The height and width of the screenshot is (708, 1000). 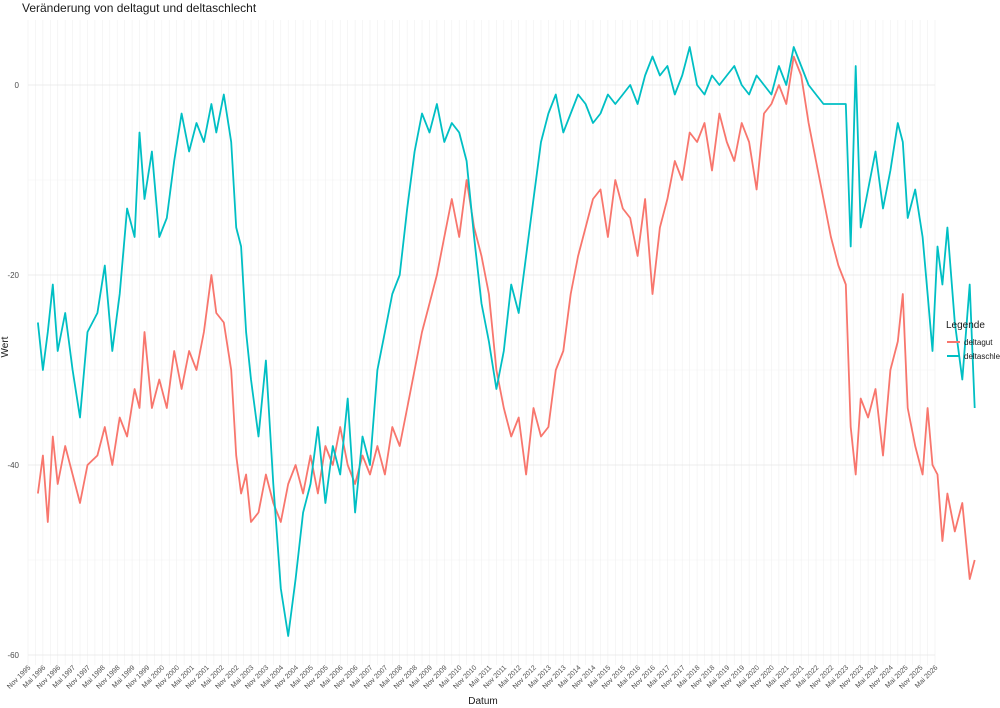 What do you see at coordinates (978, 342) in the screenshot?
I see `legend-label-deltagut: deltagut` at bounding box center [978, 342].